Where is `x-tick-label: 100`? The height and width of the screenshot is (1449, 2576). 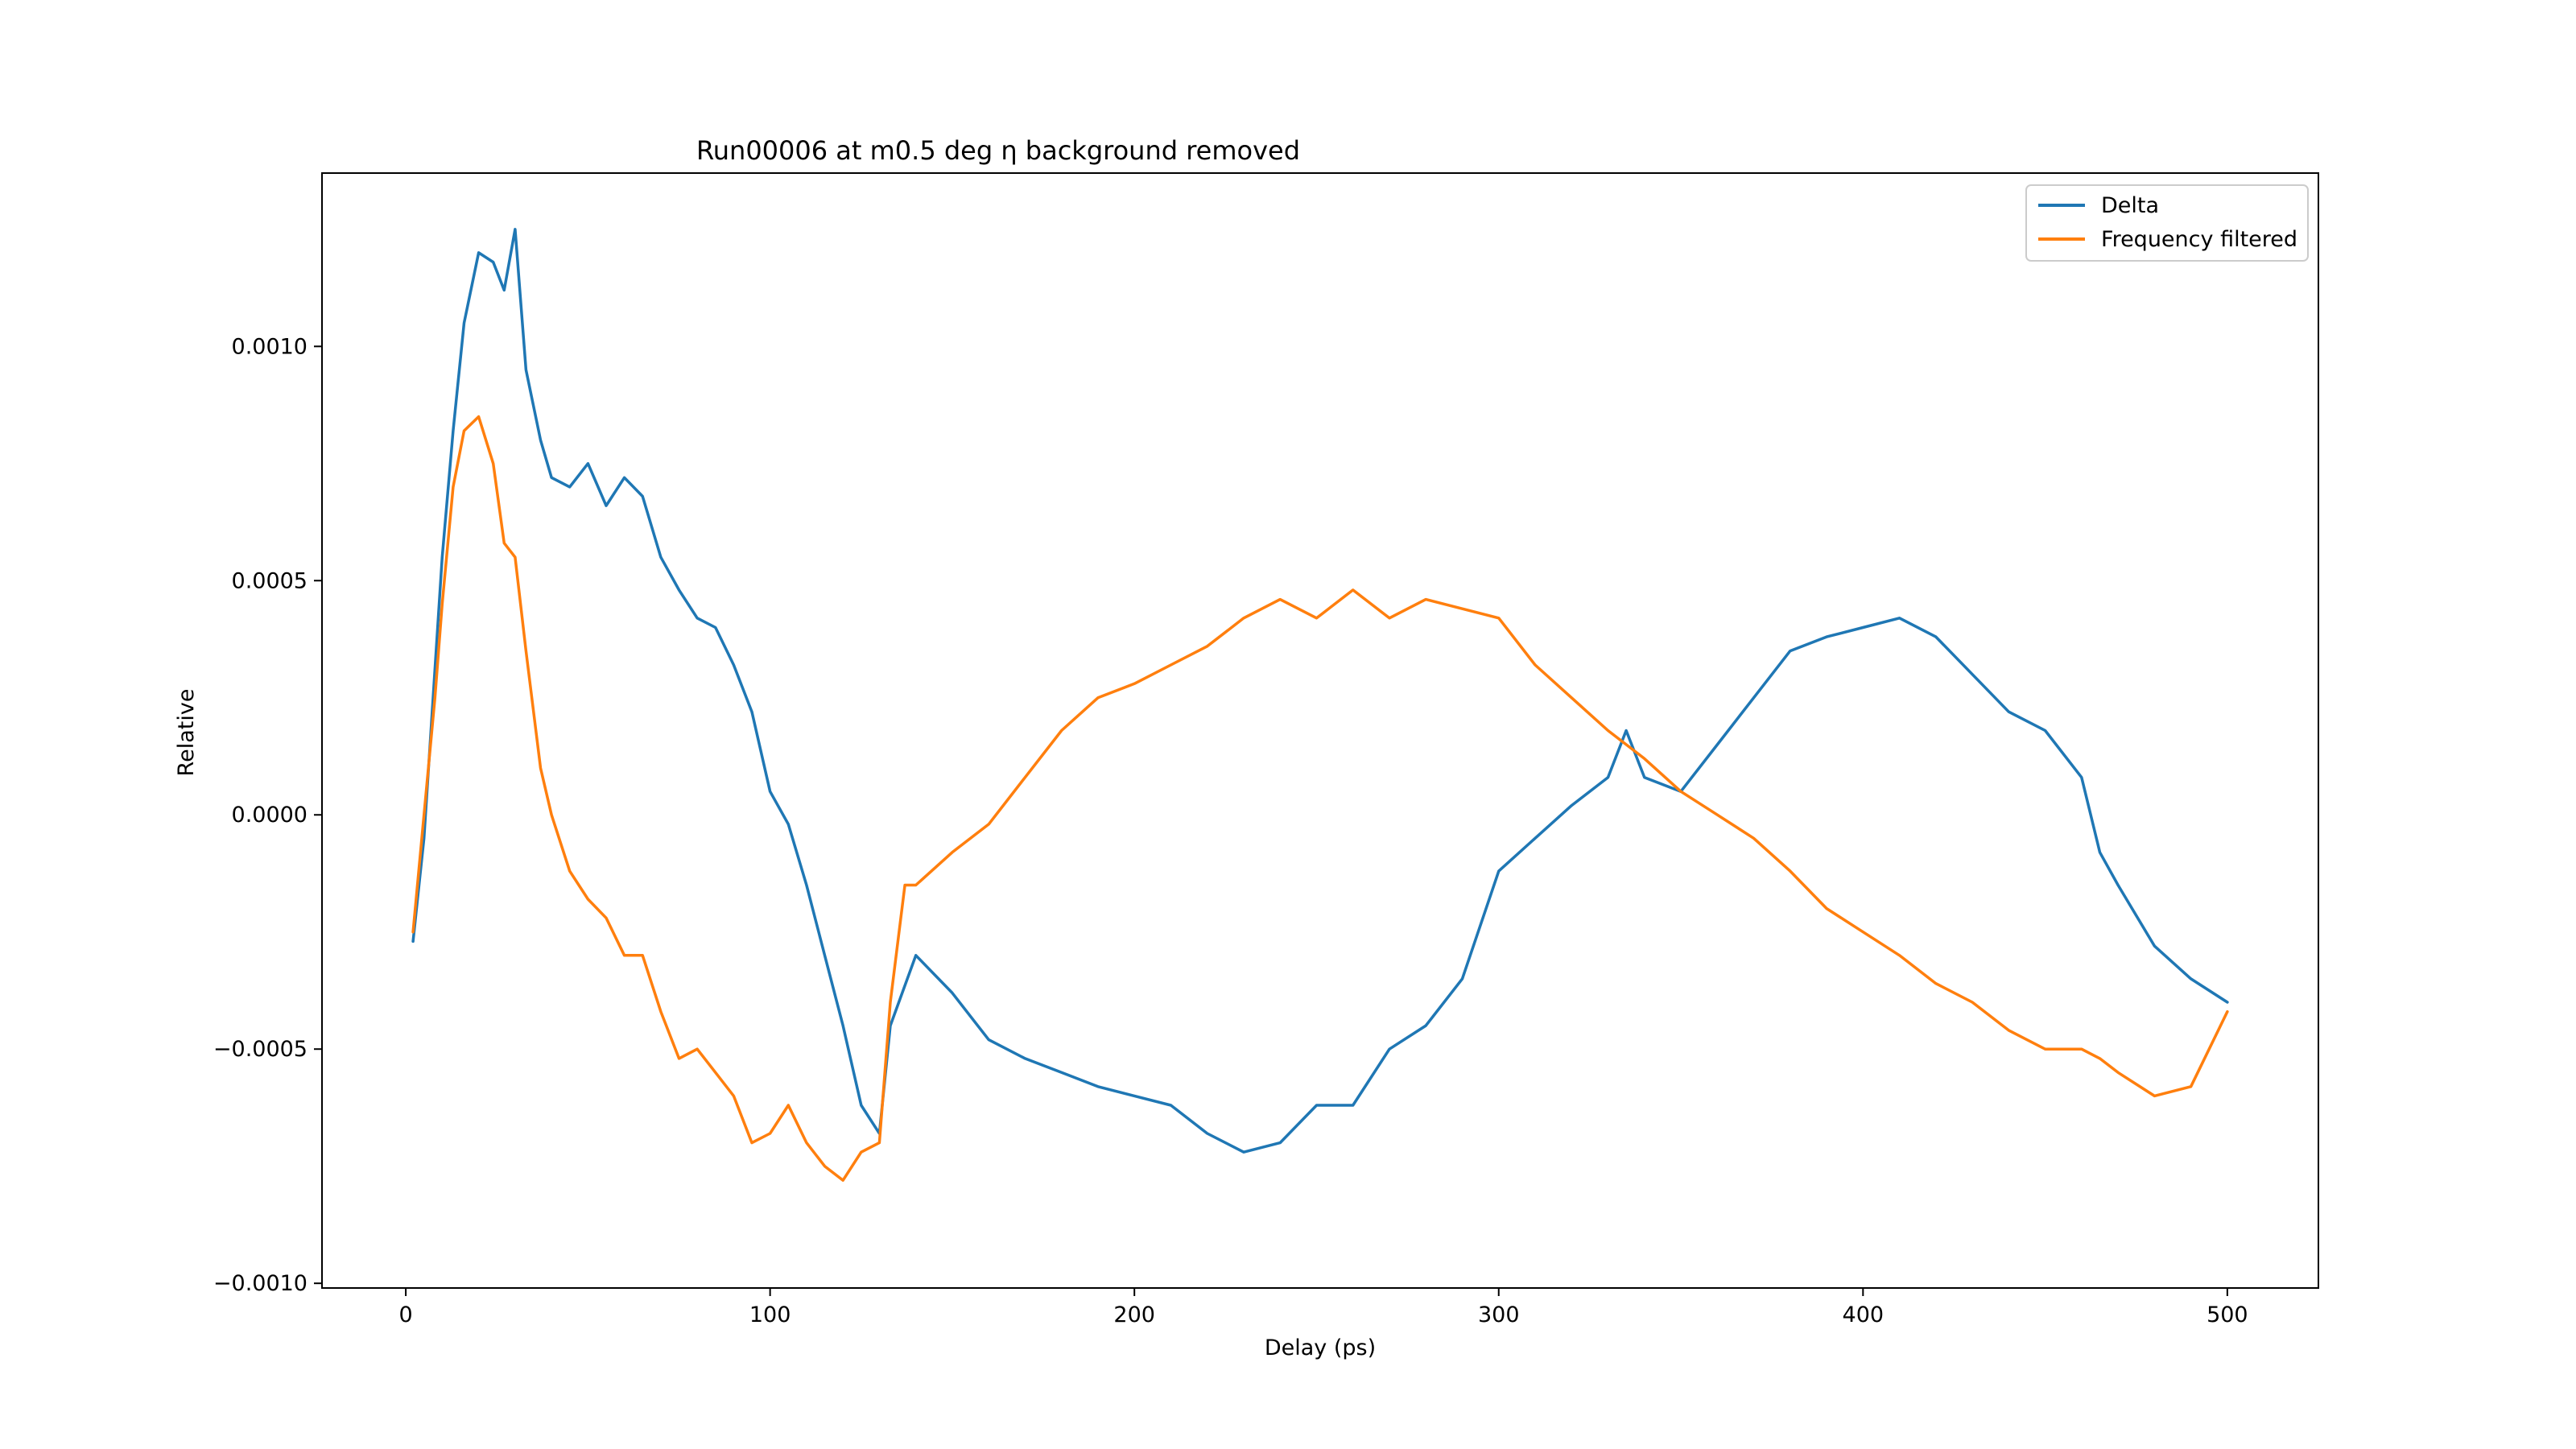
x-tick-label: 100 is located at coordinates (770, 1314).